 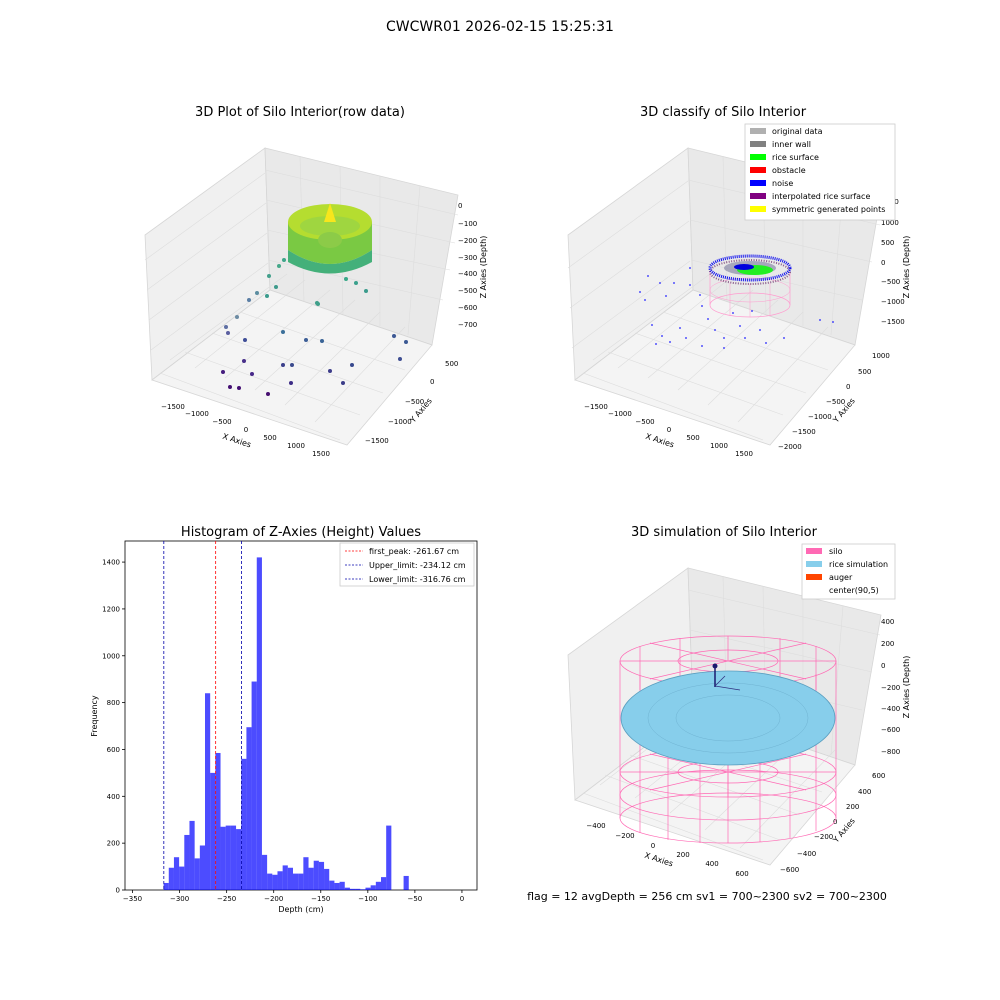 What do you see at coordinates (330, 238) in the screenshot?
I see `panel-raw-surface` at bounding box center [330, 238].